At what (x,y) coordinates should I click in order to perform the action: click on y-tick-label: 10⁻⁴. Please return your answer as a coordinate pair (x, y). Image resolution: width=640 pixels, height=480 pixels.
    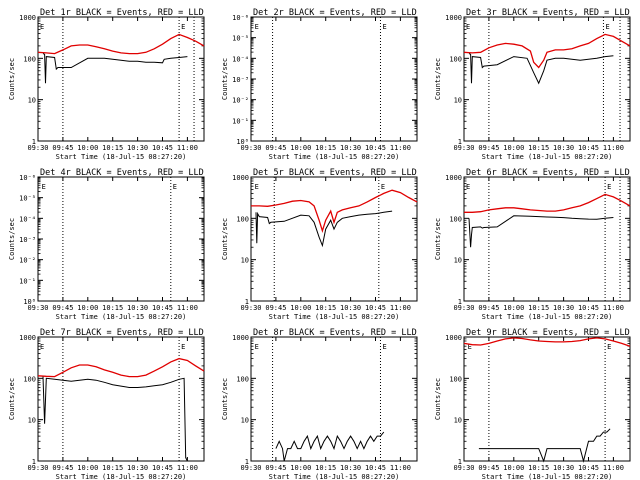
    Looking at the image, I should click on (27, 219).